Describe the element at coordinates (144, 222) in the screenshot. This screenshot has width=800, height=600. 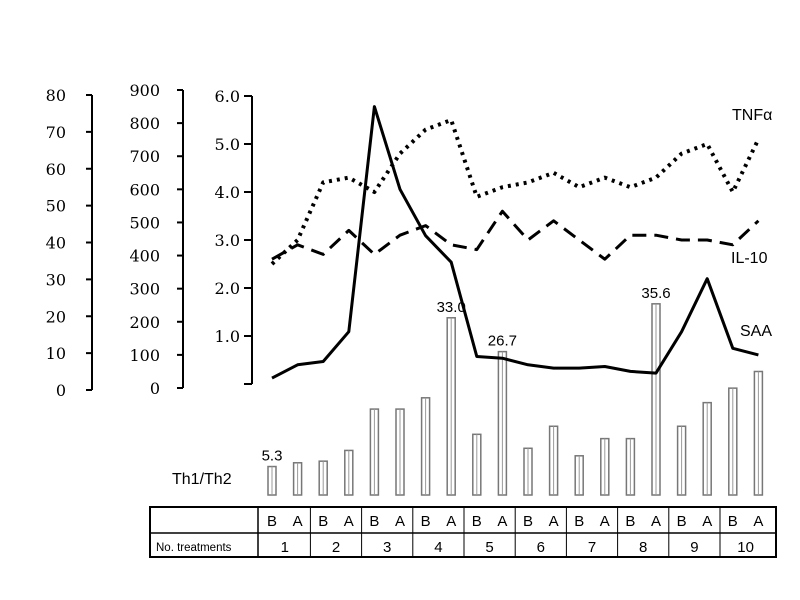
I see `axis-middle-tick-label: 500` at that location.